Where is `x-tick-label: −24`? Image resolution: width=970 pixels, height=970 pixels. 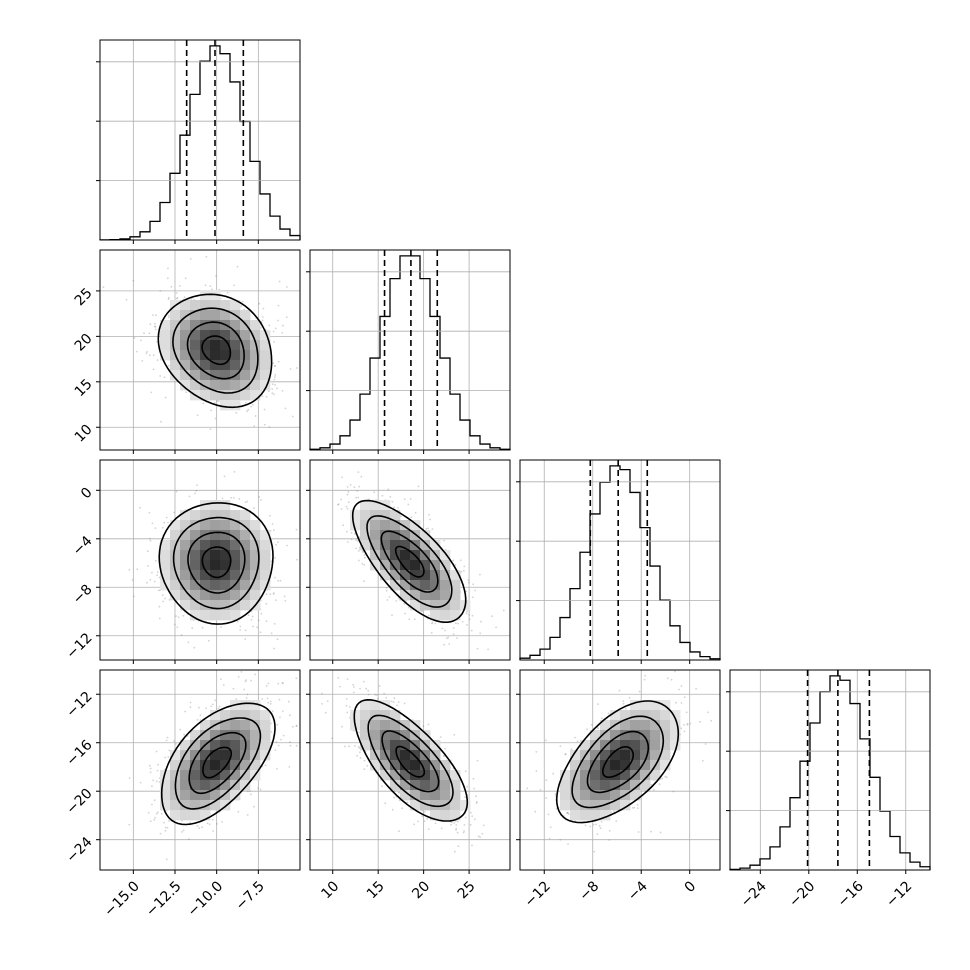
x-tick-label: −24 is located at coordinates (754, 894).